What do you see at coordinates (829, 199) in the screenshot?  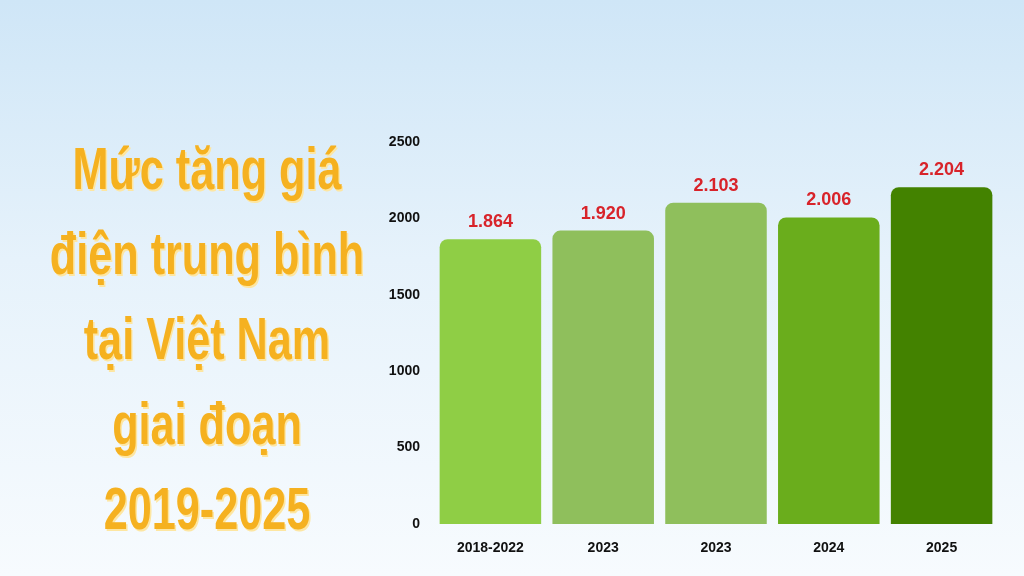 I see `data-label: 2.006` at bounding box center [829, 199].